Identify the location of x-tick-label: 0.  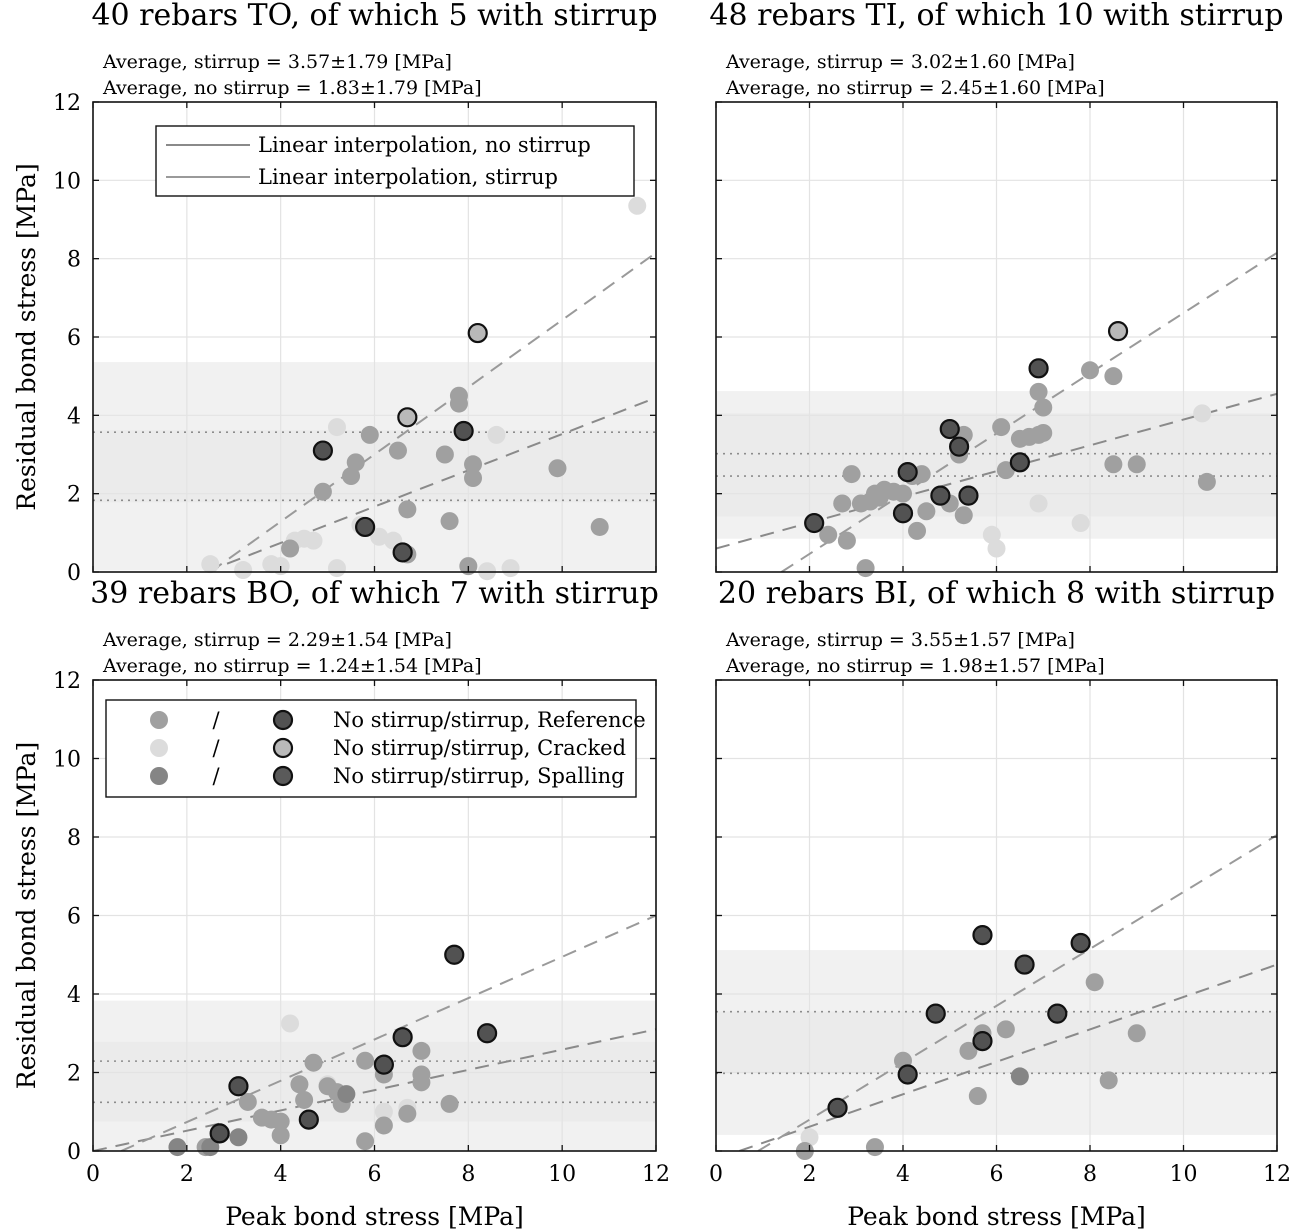
(93, 1174).